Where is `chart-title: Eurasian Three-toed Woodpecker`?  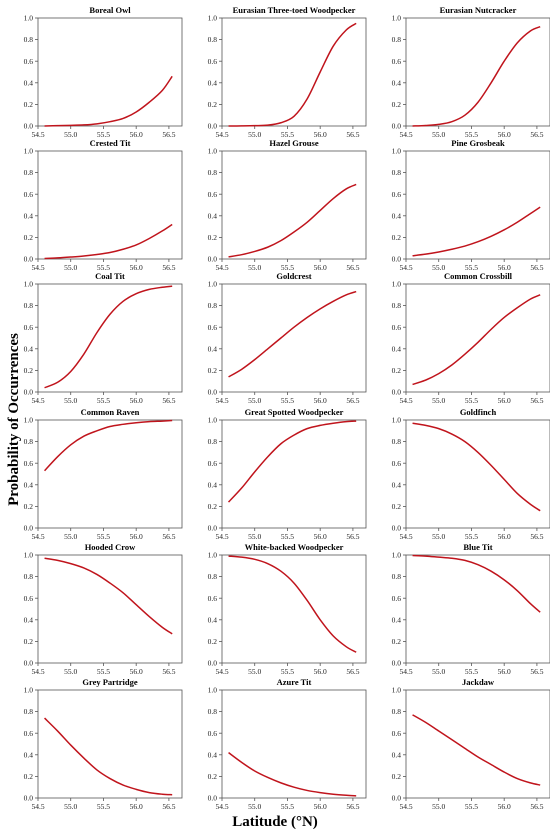
chart-title: Eurasian Three-toed Woodpecker is located at coordinates (294, 10).